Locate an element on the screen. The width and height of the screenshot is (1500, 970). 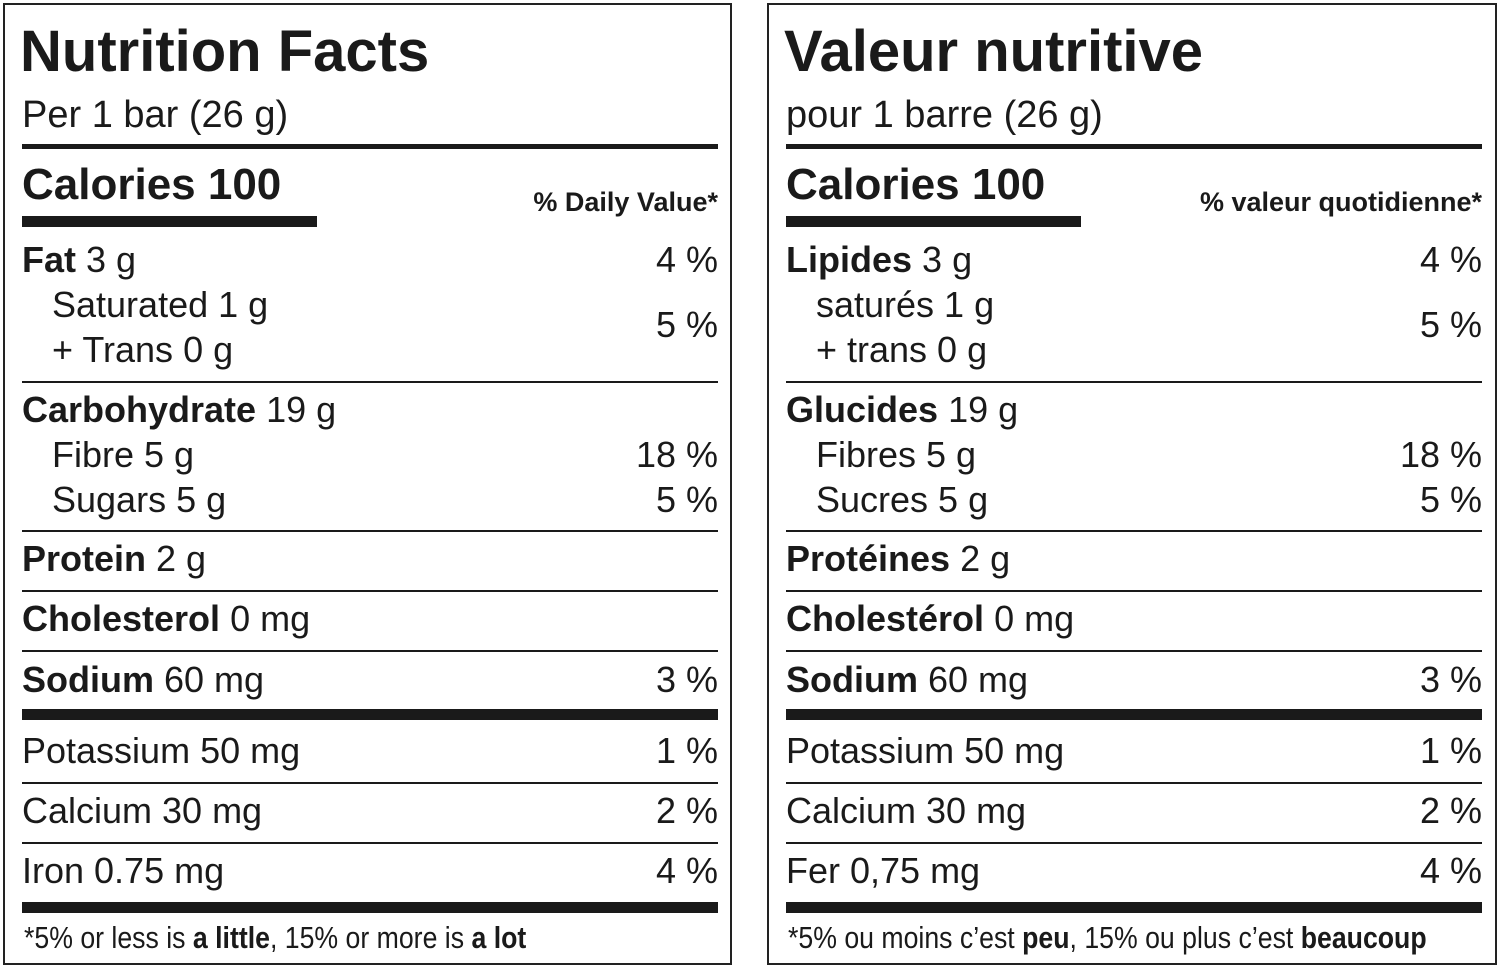
protein-row: Protein 2 g is located at coordinates (114, 559).